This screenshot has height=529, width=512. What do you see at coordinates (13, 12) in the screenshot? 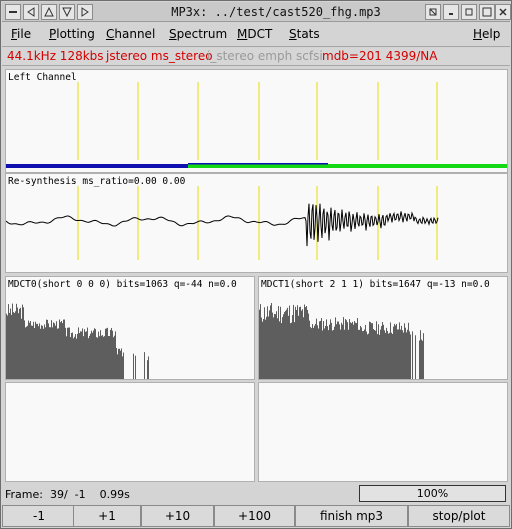
I see `window-menu-button` at bounding box center [13, 12].